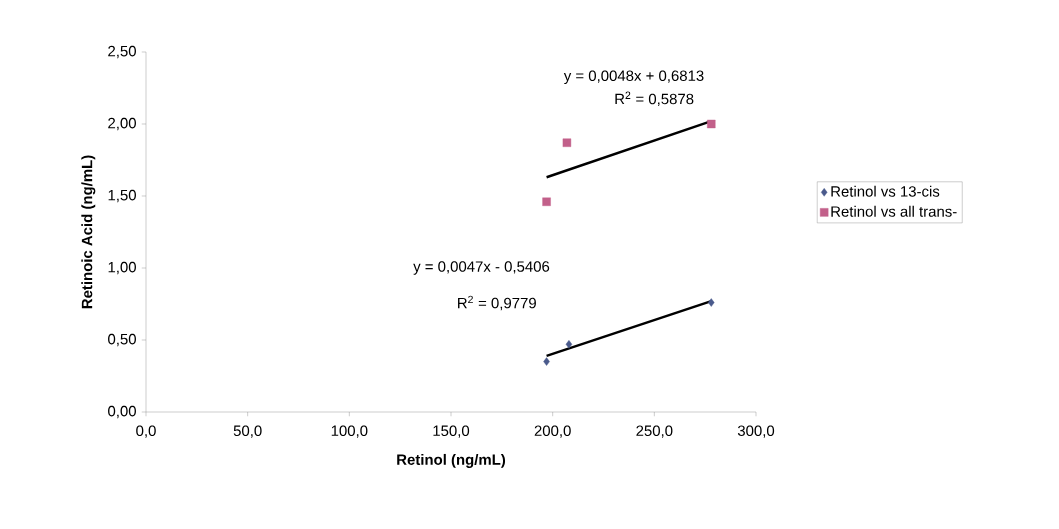 The height and width of the screenshot is (529, 1059). What do you see at coordinates (497, 303) in the screenshot?
I see `annotation: R$^{2}$ = 0,9779` at bounding box center [497, 303].